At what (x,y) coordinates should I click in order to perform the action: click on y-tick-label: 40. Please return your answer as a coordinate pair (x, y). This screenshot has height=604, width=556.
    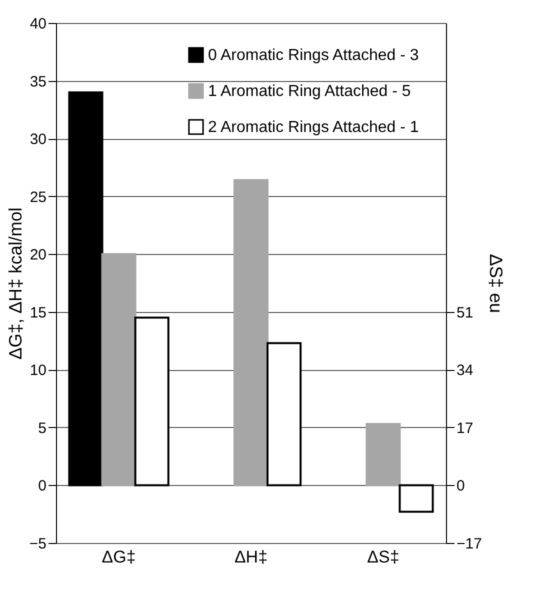
    Looking at the image, I should click on (38, 24).